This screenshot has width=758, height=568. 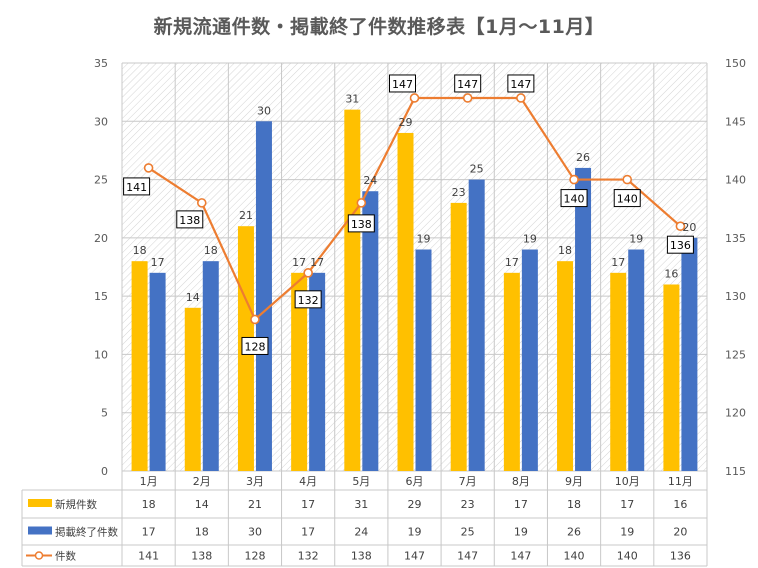 I want to click on y-left-tick-label: 15, so click(x=101, y=296).